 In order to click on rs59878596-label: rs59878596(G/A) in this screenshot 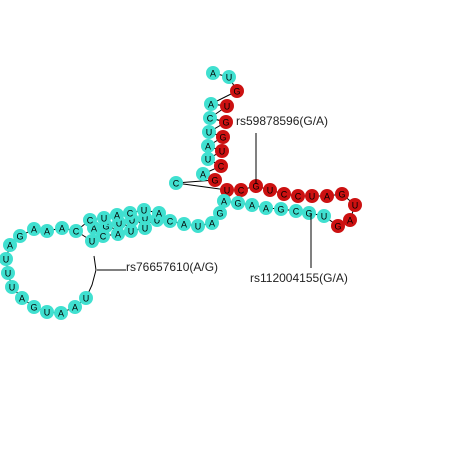, I will do `click(282, 121)`.